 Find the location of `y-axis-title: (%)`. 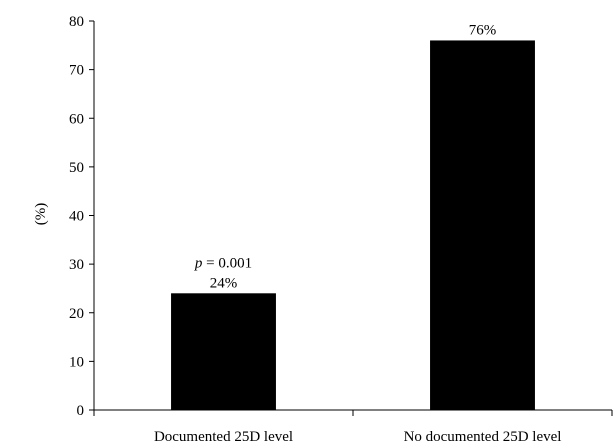

y-axis-title: (%) is located at coordinates (41, 214).